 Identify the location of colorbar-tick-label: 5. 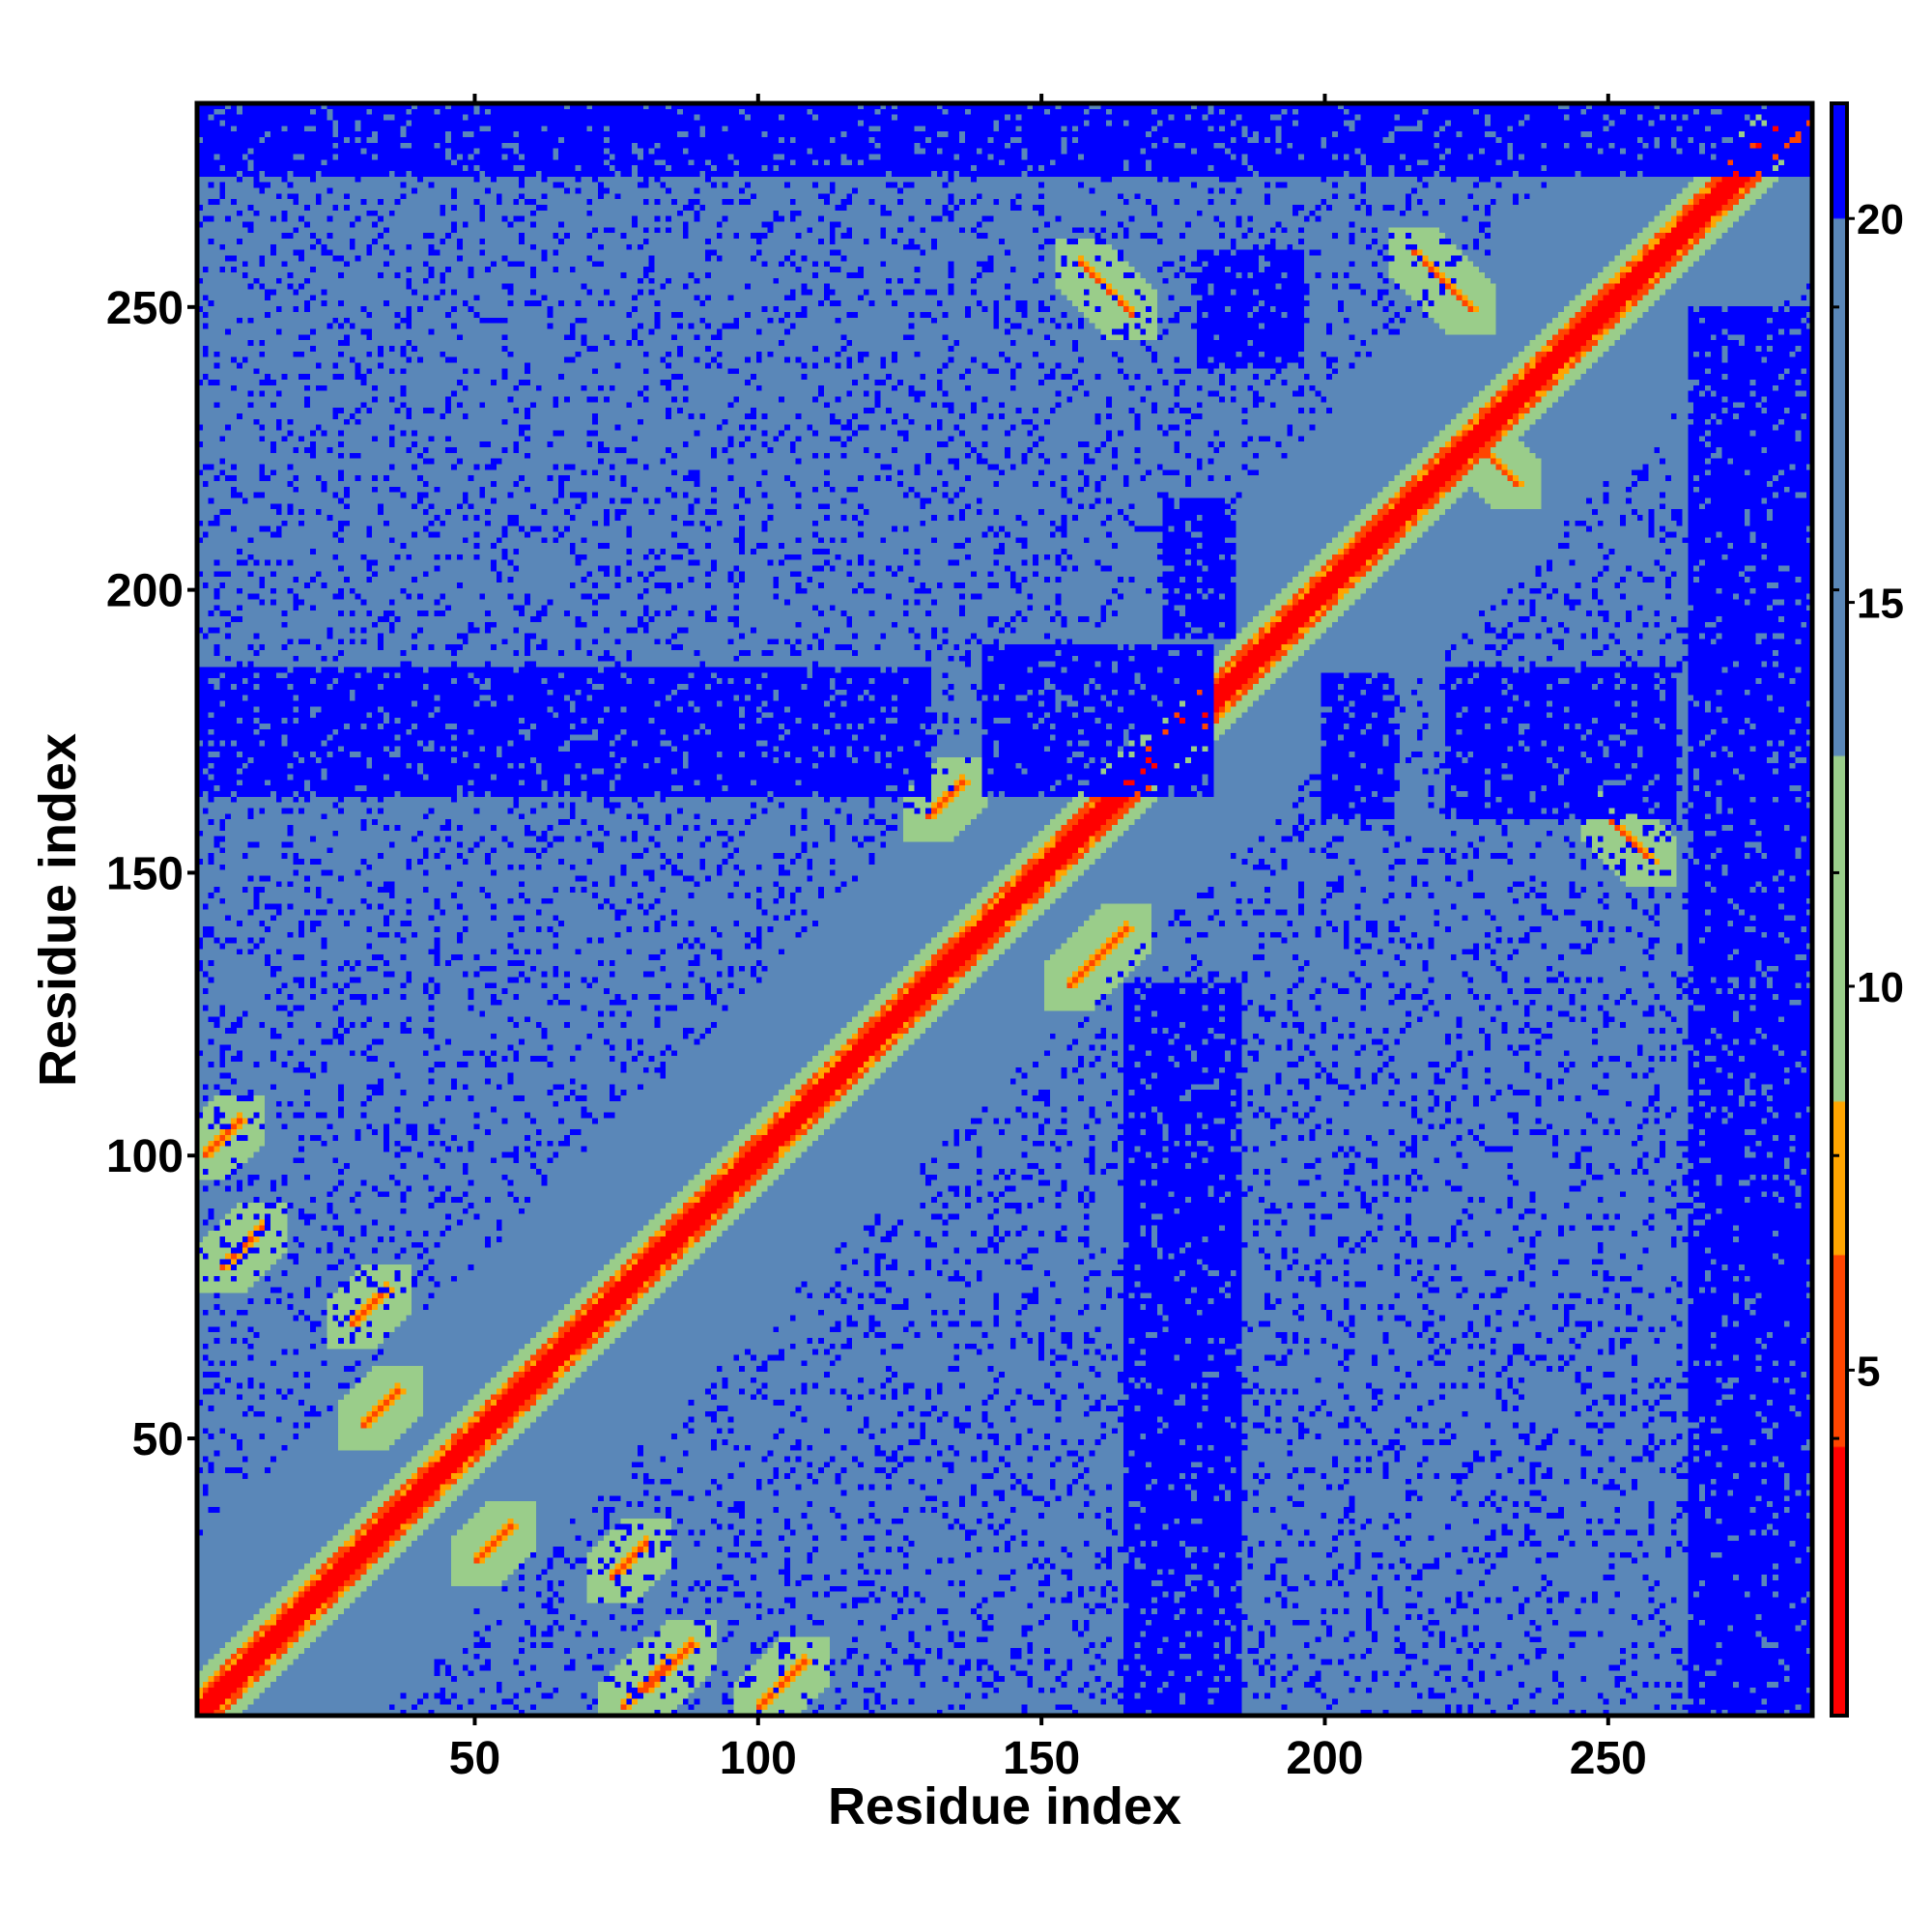
(1868, 1371).